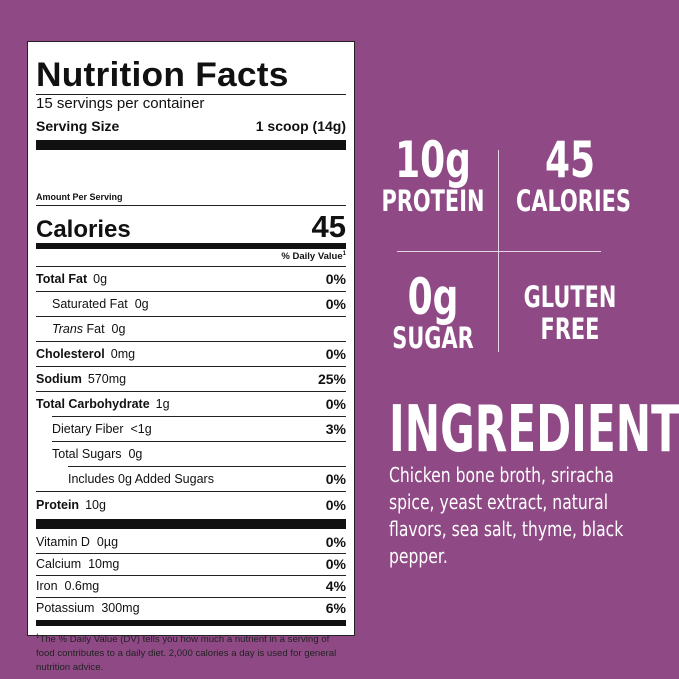 The height and width of the screenshot is (679, 679). I want to click on serving-size-value: 1 scoop (14g), so click(300, 126).